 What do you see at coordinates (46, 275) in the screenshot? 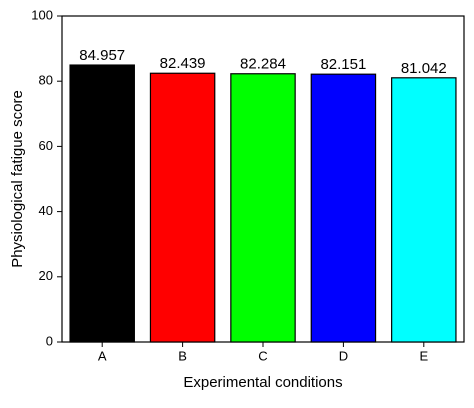
I see `y-tick-label: 20` at bounding box center [46, 275].